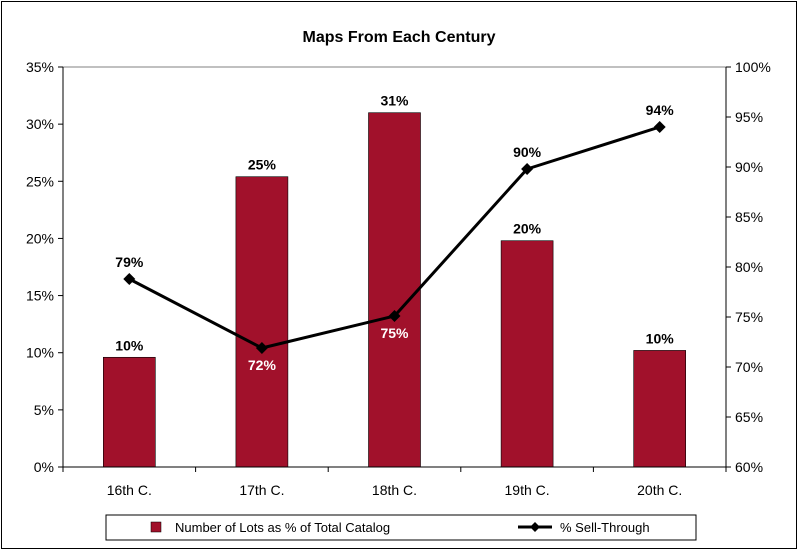 The width and height of the screenshot is (800, 552). What do you see at coordinates (605, 527) in the screenshot?
I see `legend-line-label: % Sell-Through` at bounding box center [605, 527].